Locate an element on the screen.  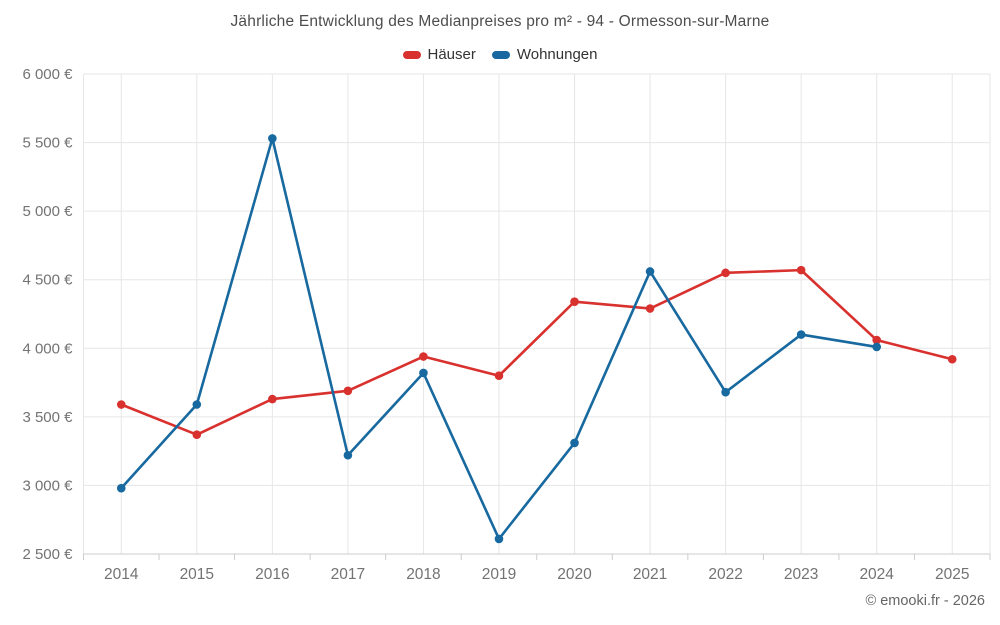
x-axis-label: 2017 is located at coordinates (348, 574).